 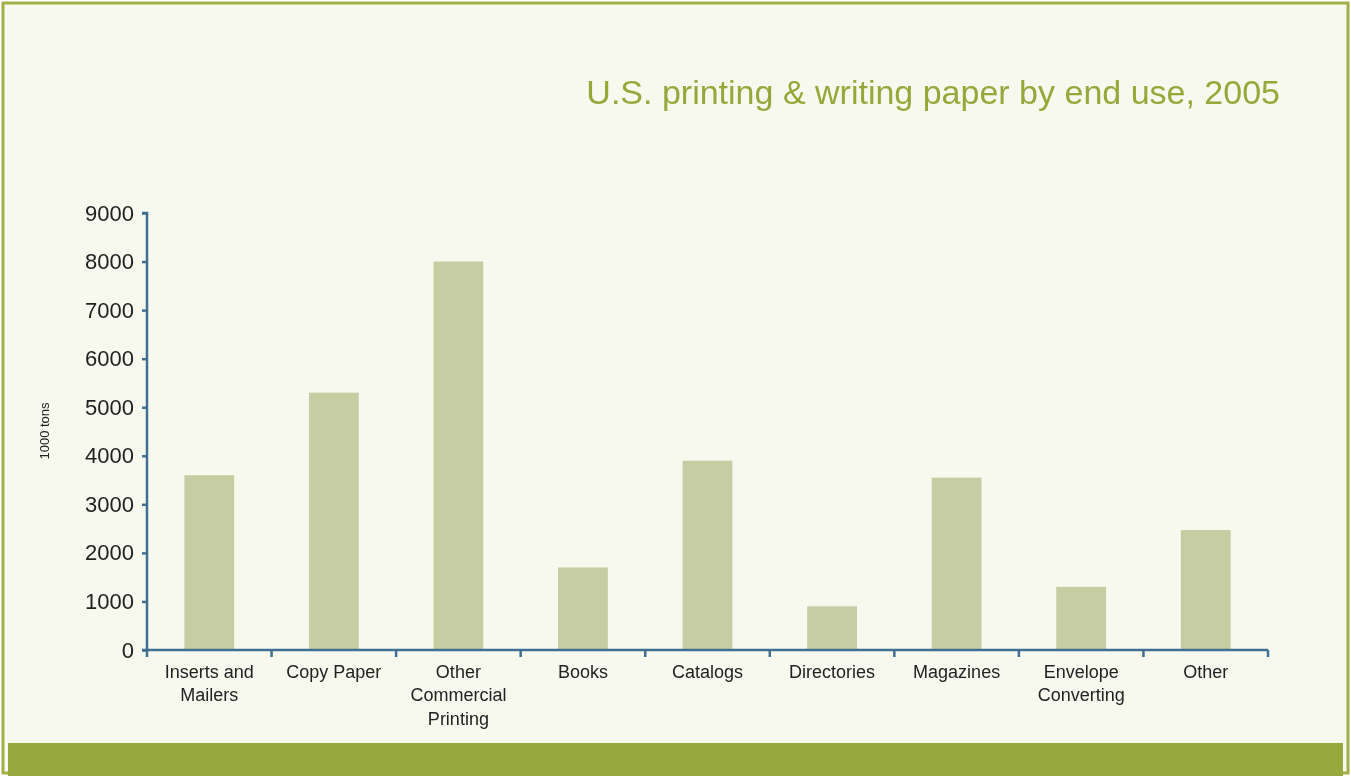 I want to click on x-tick-label: Books, so click(x=582, y=671).